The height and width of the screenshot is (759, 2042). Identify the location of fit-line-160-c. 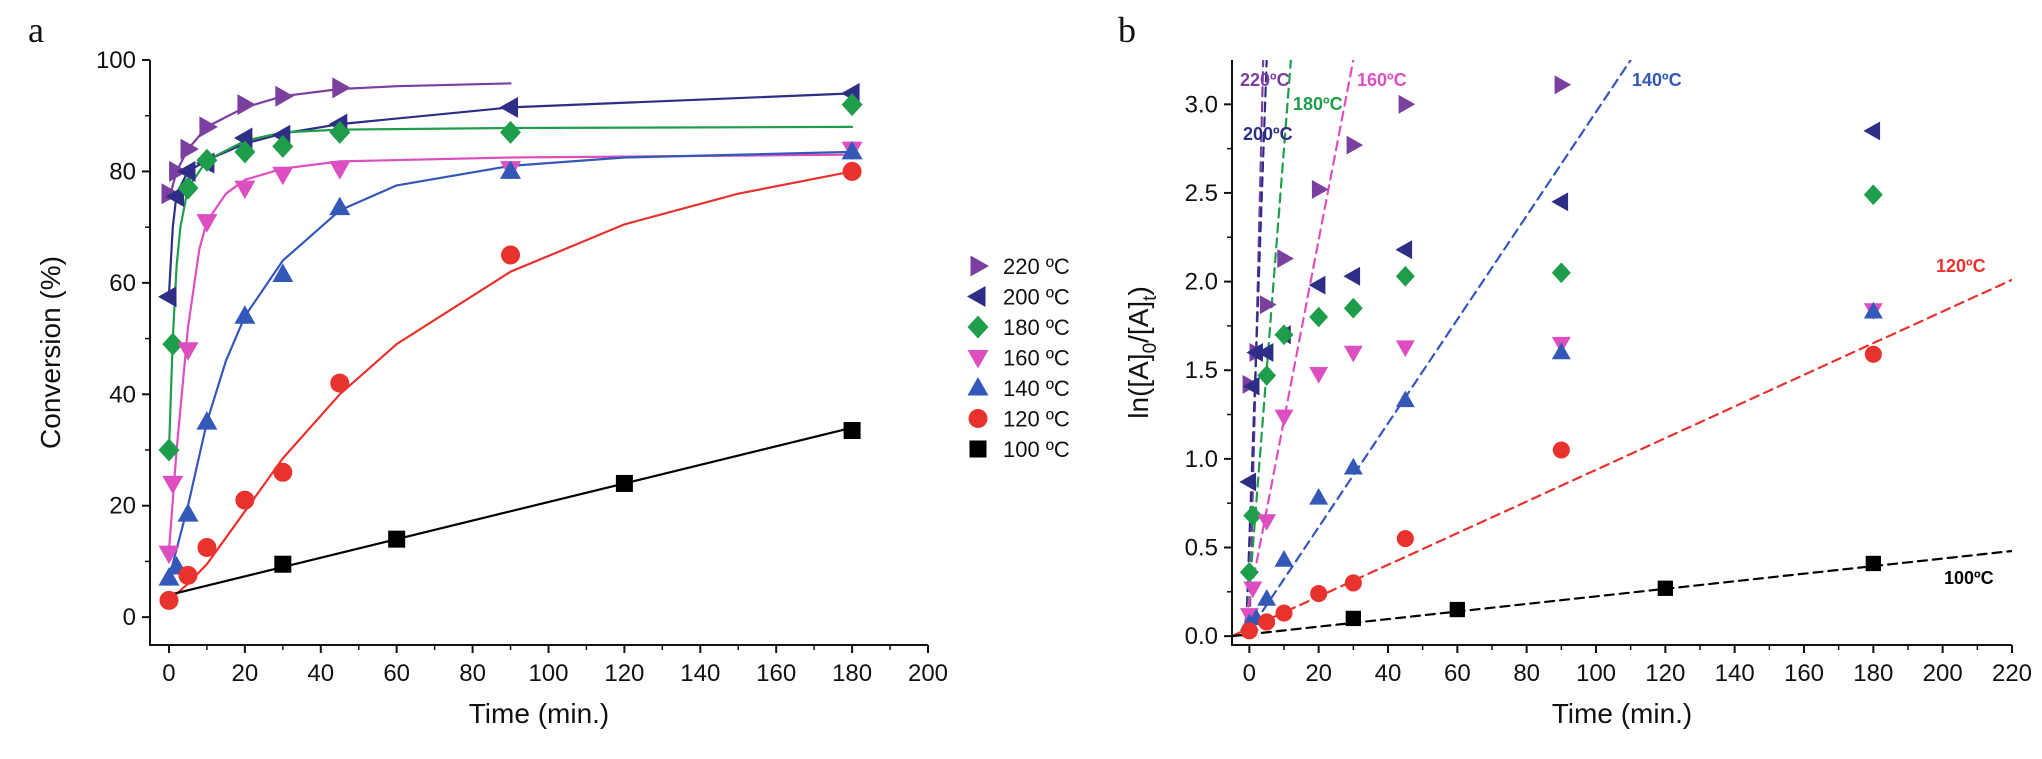
(1298, 349).